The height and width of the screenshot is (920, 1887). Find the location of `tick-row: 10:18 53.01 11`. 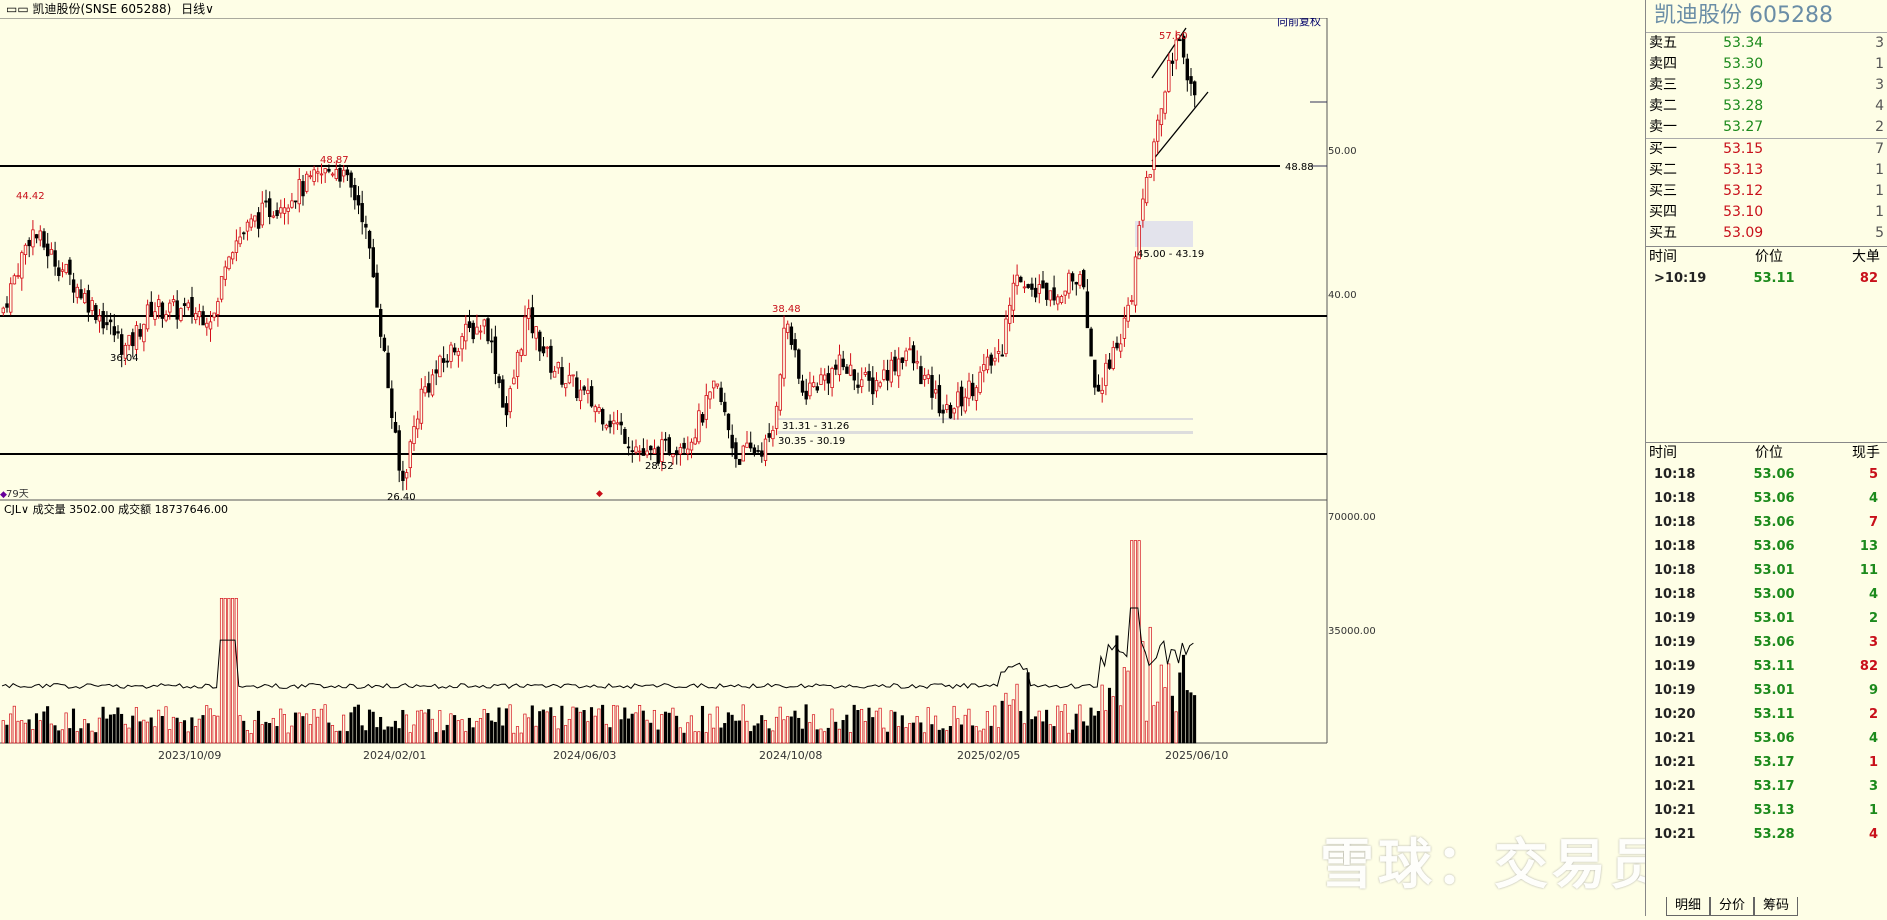

tick-row: 10:18 53.01 11 is located at coordinates (1766, 570).